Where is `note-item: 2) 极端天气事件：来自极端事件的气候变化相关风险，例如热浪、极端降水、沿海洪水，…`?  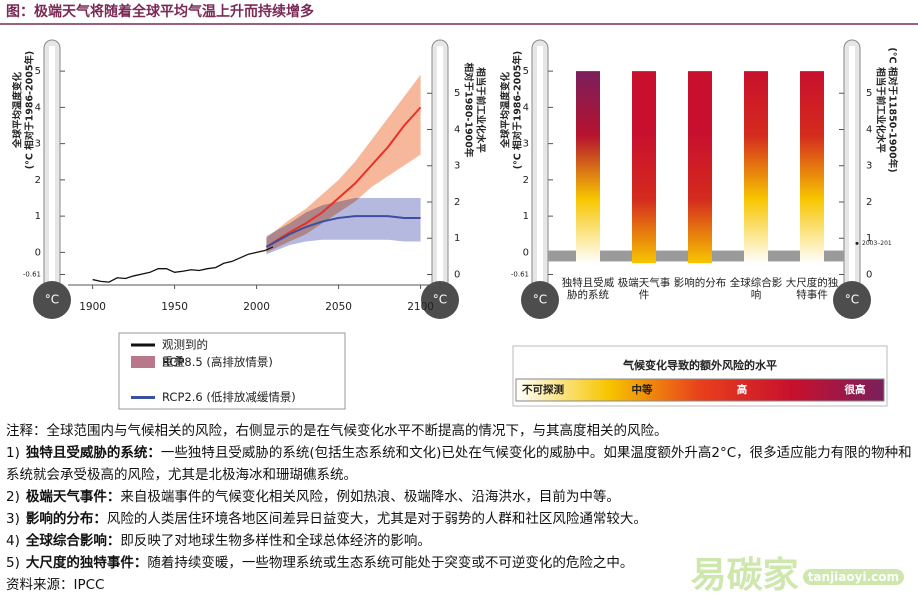
note-item: 2) 极端天气事件：来自极端事件的气候变化相关风险，例如热浪、极端降水、沿海洪水，… is located at coordinates (459, 497).